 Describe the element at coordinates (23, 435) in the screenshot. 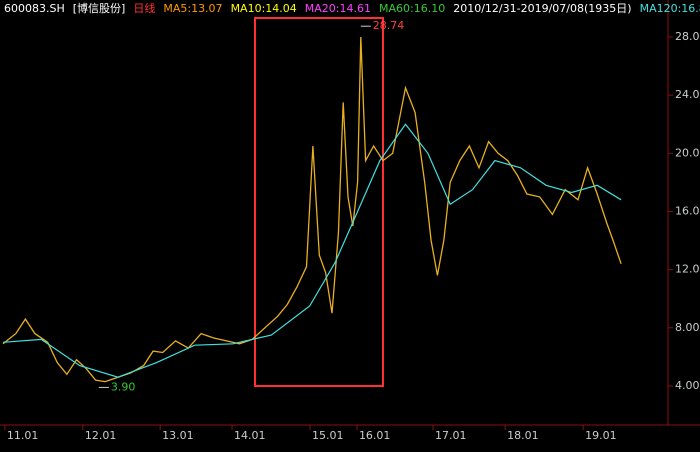

I see `x-tick-label: 11.01` at that location.